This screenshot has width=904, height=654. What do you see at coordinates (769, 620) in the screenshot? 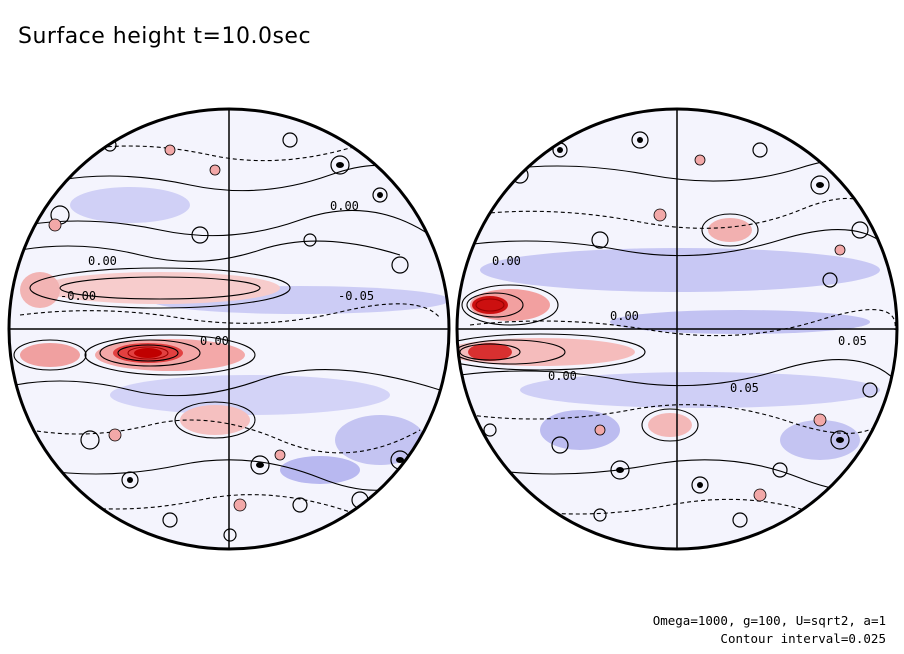
I see `parameters-text: Omega=1000, g=100, U=sqrt2, a=1` at bounding box center [769, 620].